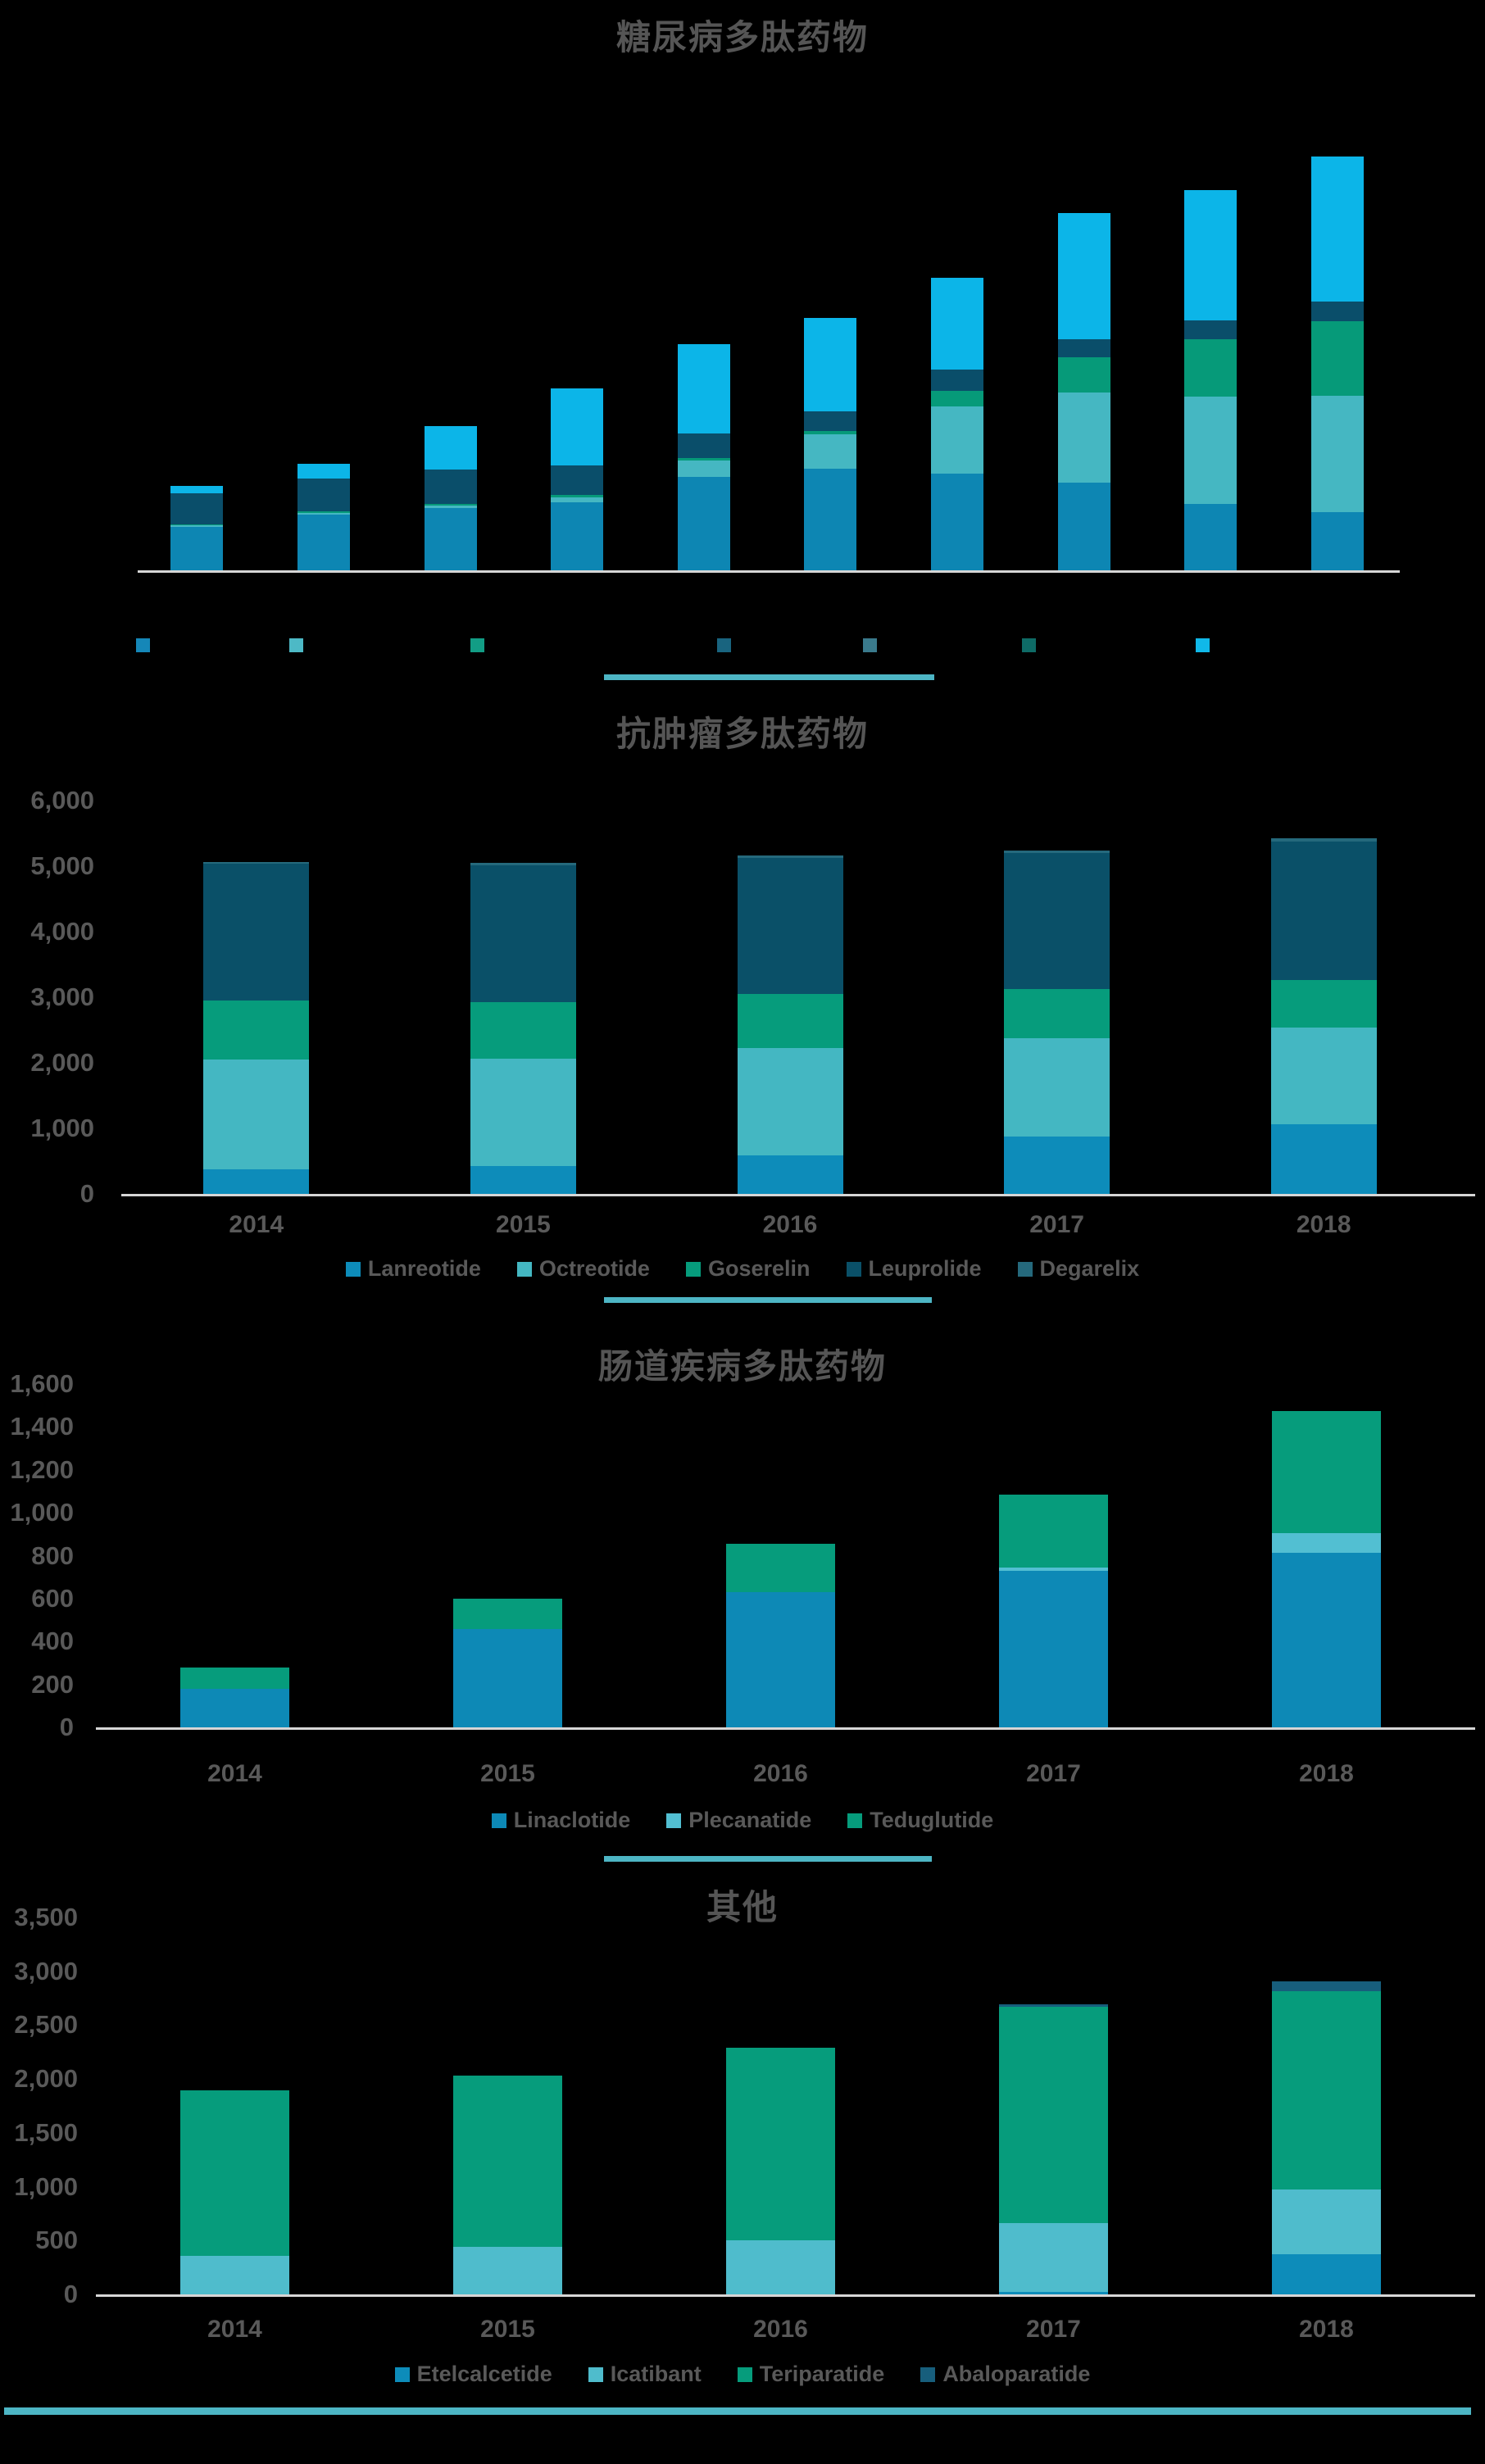 The height and width of the screenshot is (2464, 1485). Describe the element at coordinates (742, 37) in the screenshot. I see `chart-title-diabetes: 糖尿病多肽药物` at that location.